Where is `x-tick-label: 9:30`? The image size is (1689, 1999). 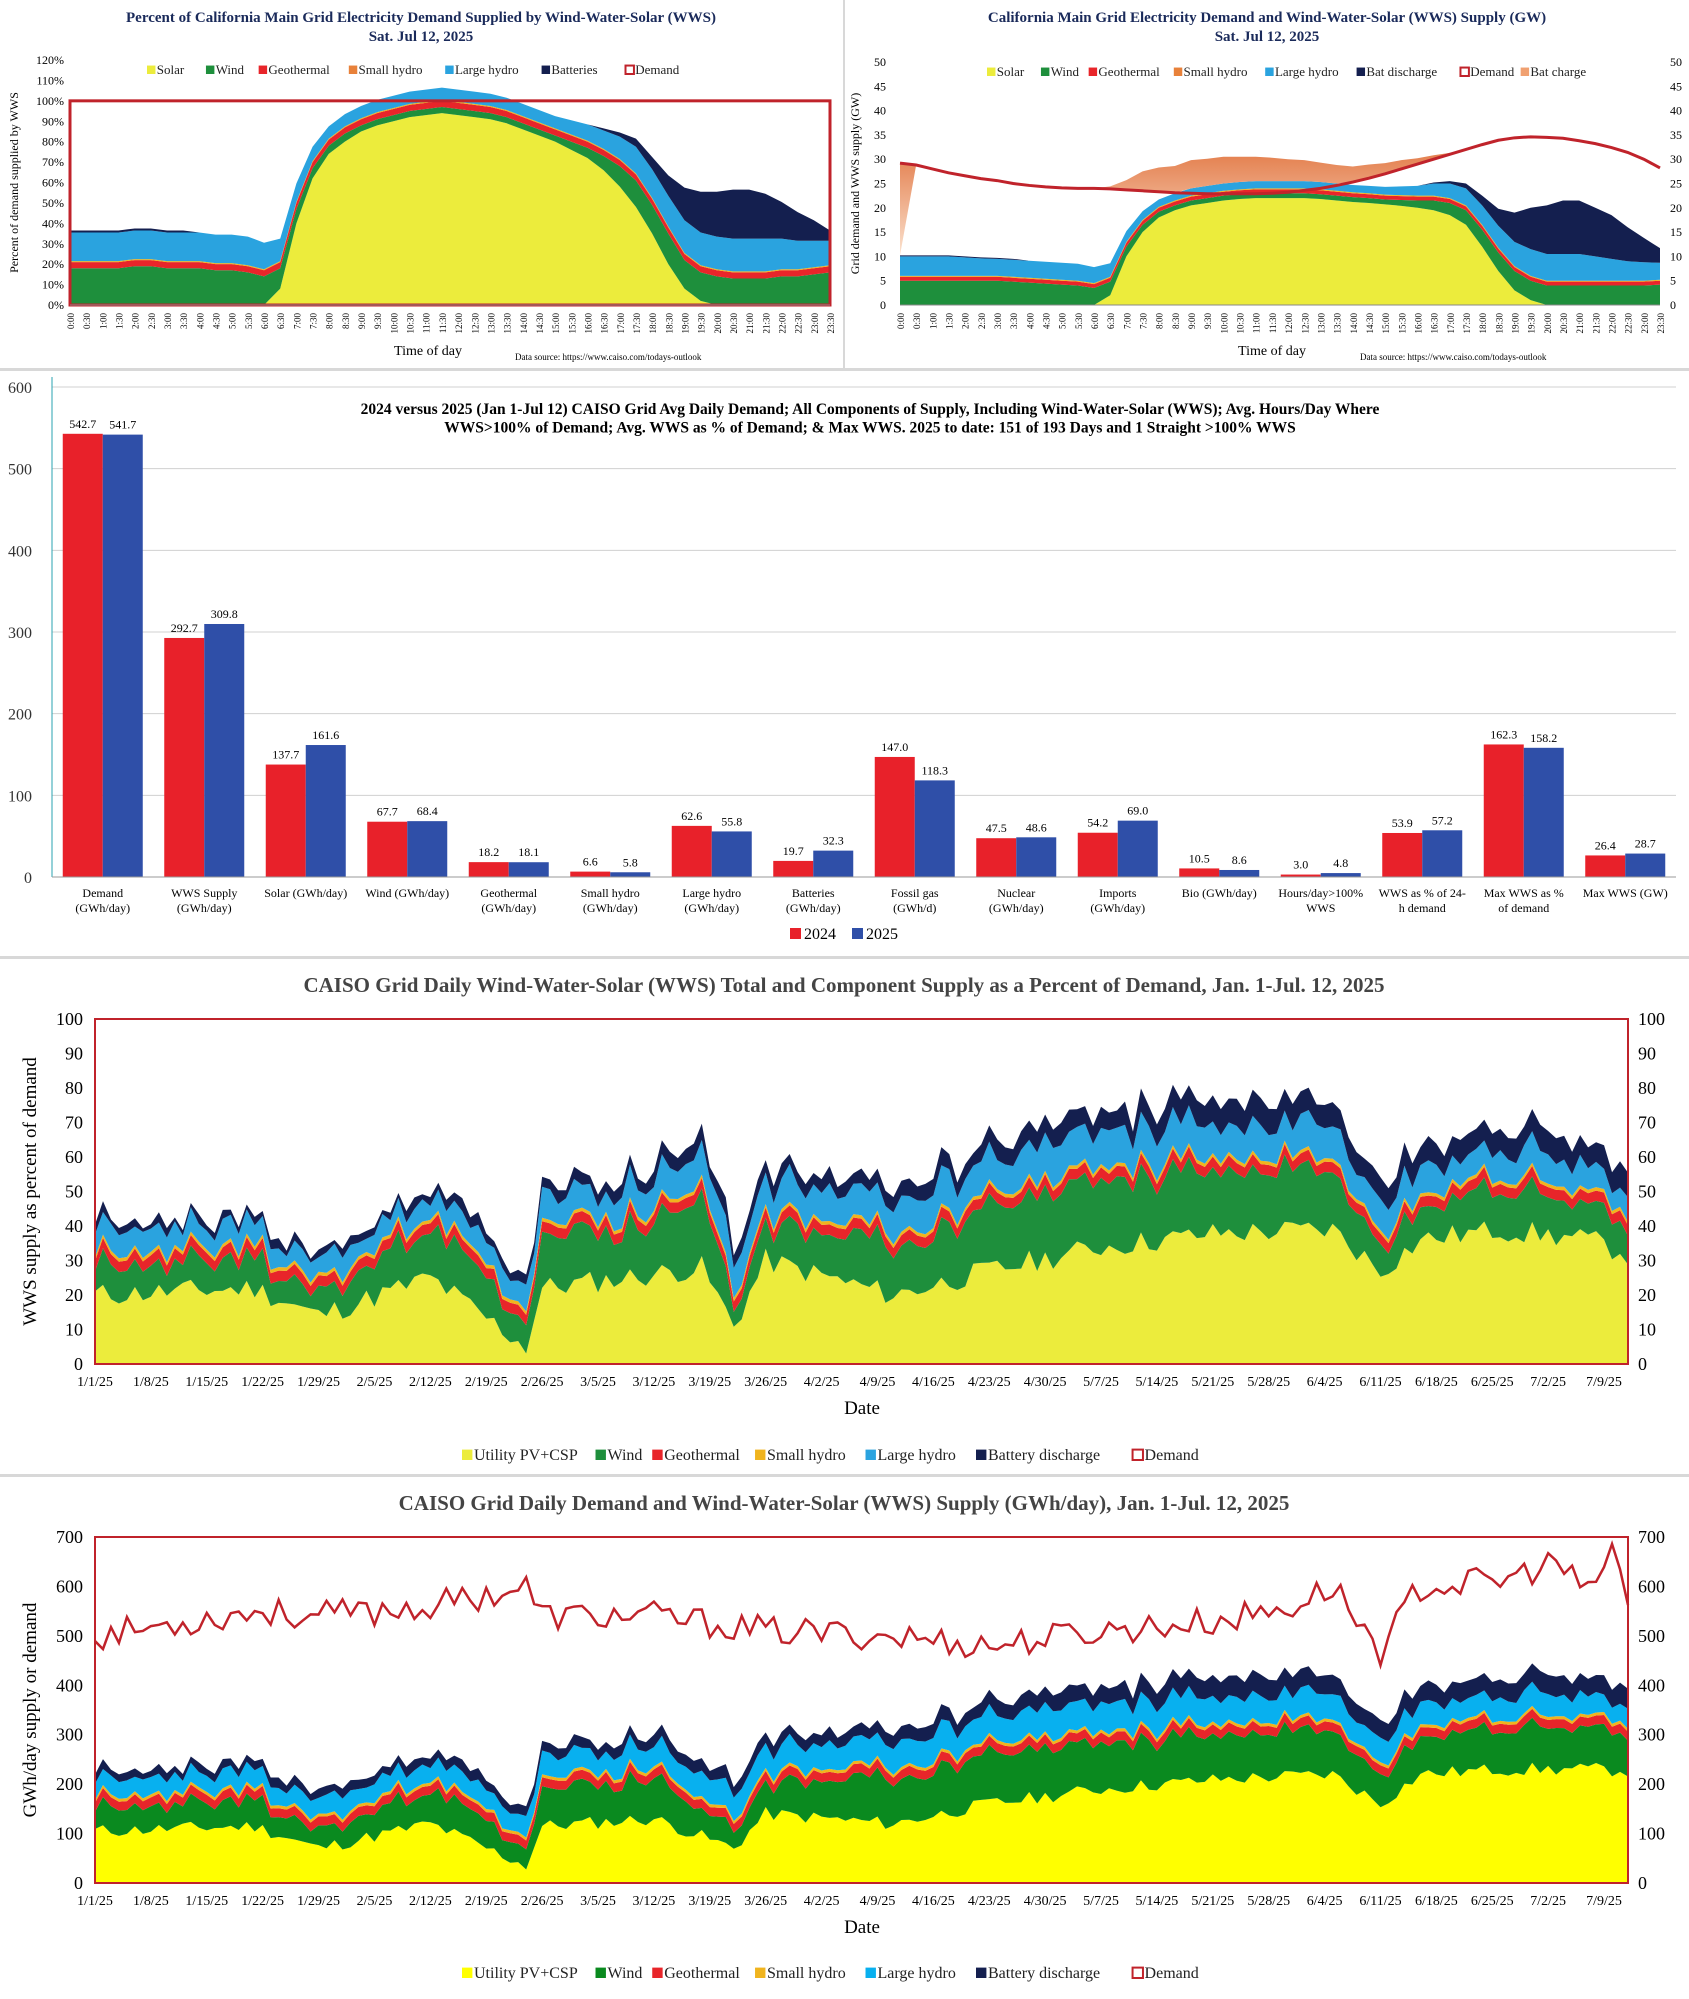
x-tick-label: 9:30 is located at coordinates (378, 321).